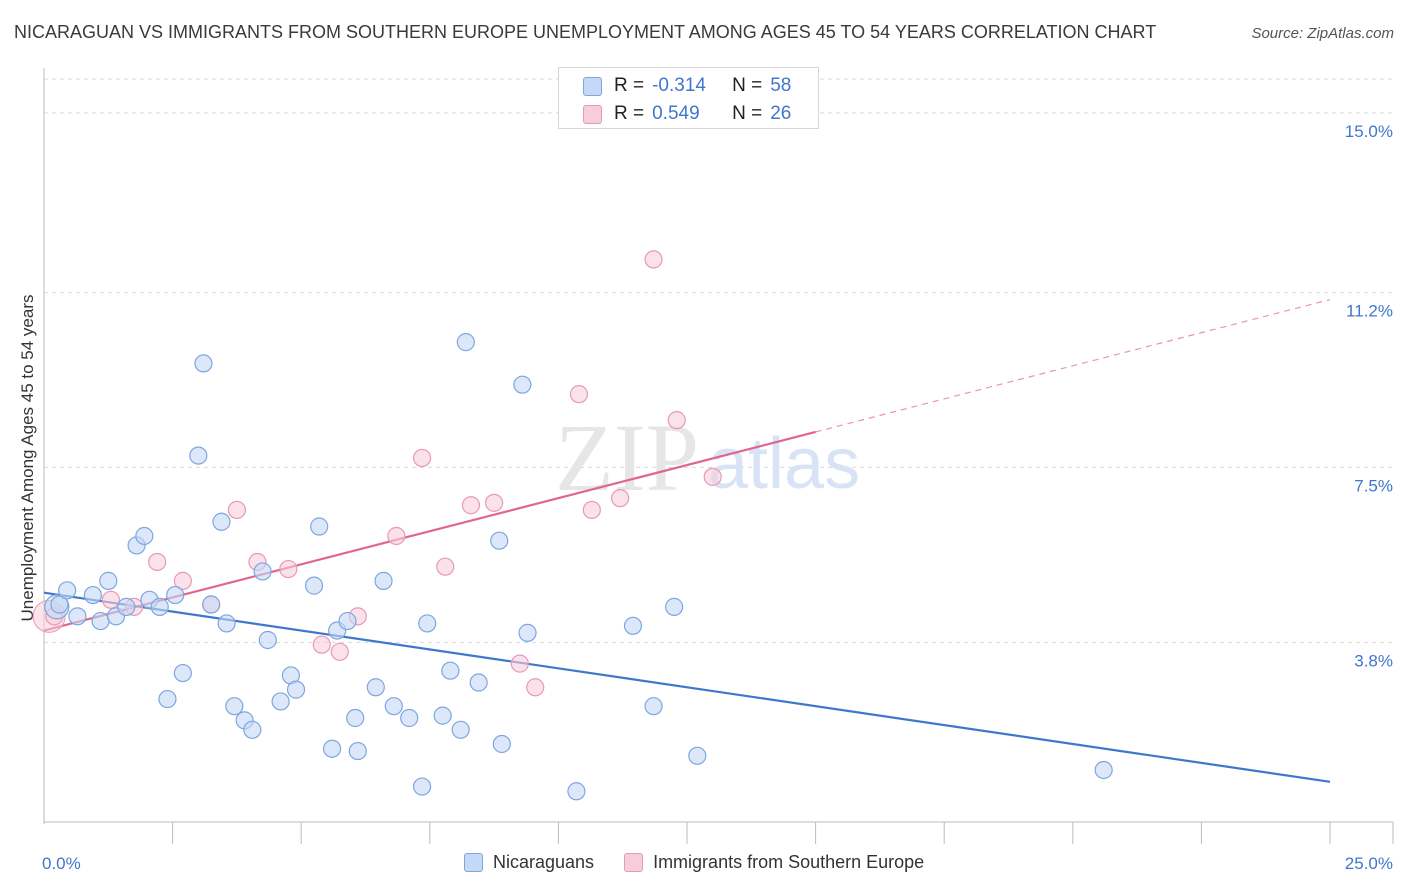 This screenshot has height=892, width=1406. What do you see at coordinates (61, 863) in the screenshot?
I see `x-tick-label: 0.0%` at bounding box center [61, 863].